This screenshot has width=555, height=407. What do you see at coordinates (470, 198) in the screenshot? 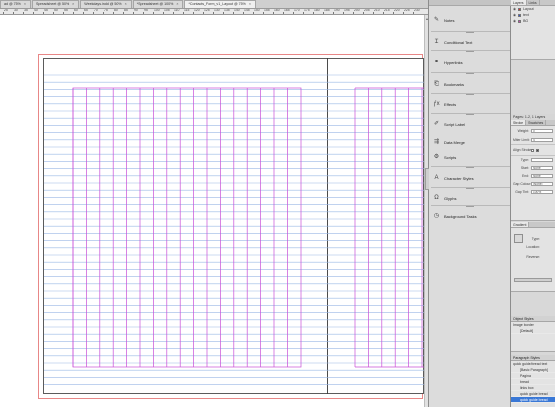
I see `panel-button-glyphs: Ω Glyphs` at bounding box center [470, 198].